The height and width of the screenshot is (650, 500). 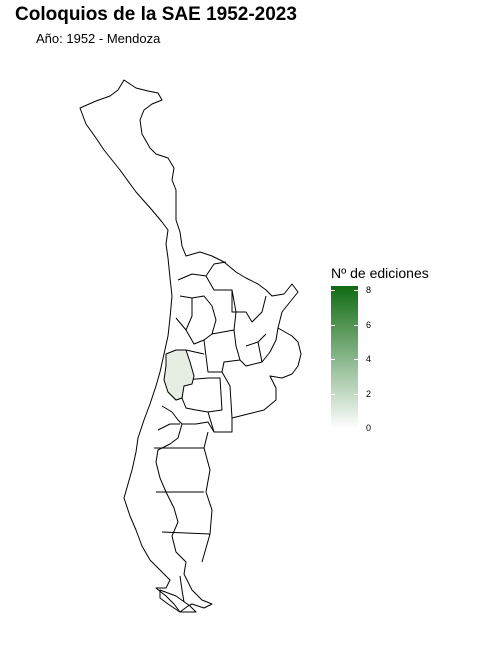 What do you see at coordinates (178, 601) in the screenshot?
I see `tierra-del-fuego` at bounding box center [178, 601].